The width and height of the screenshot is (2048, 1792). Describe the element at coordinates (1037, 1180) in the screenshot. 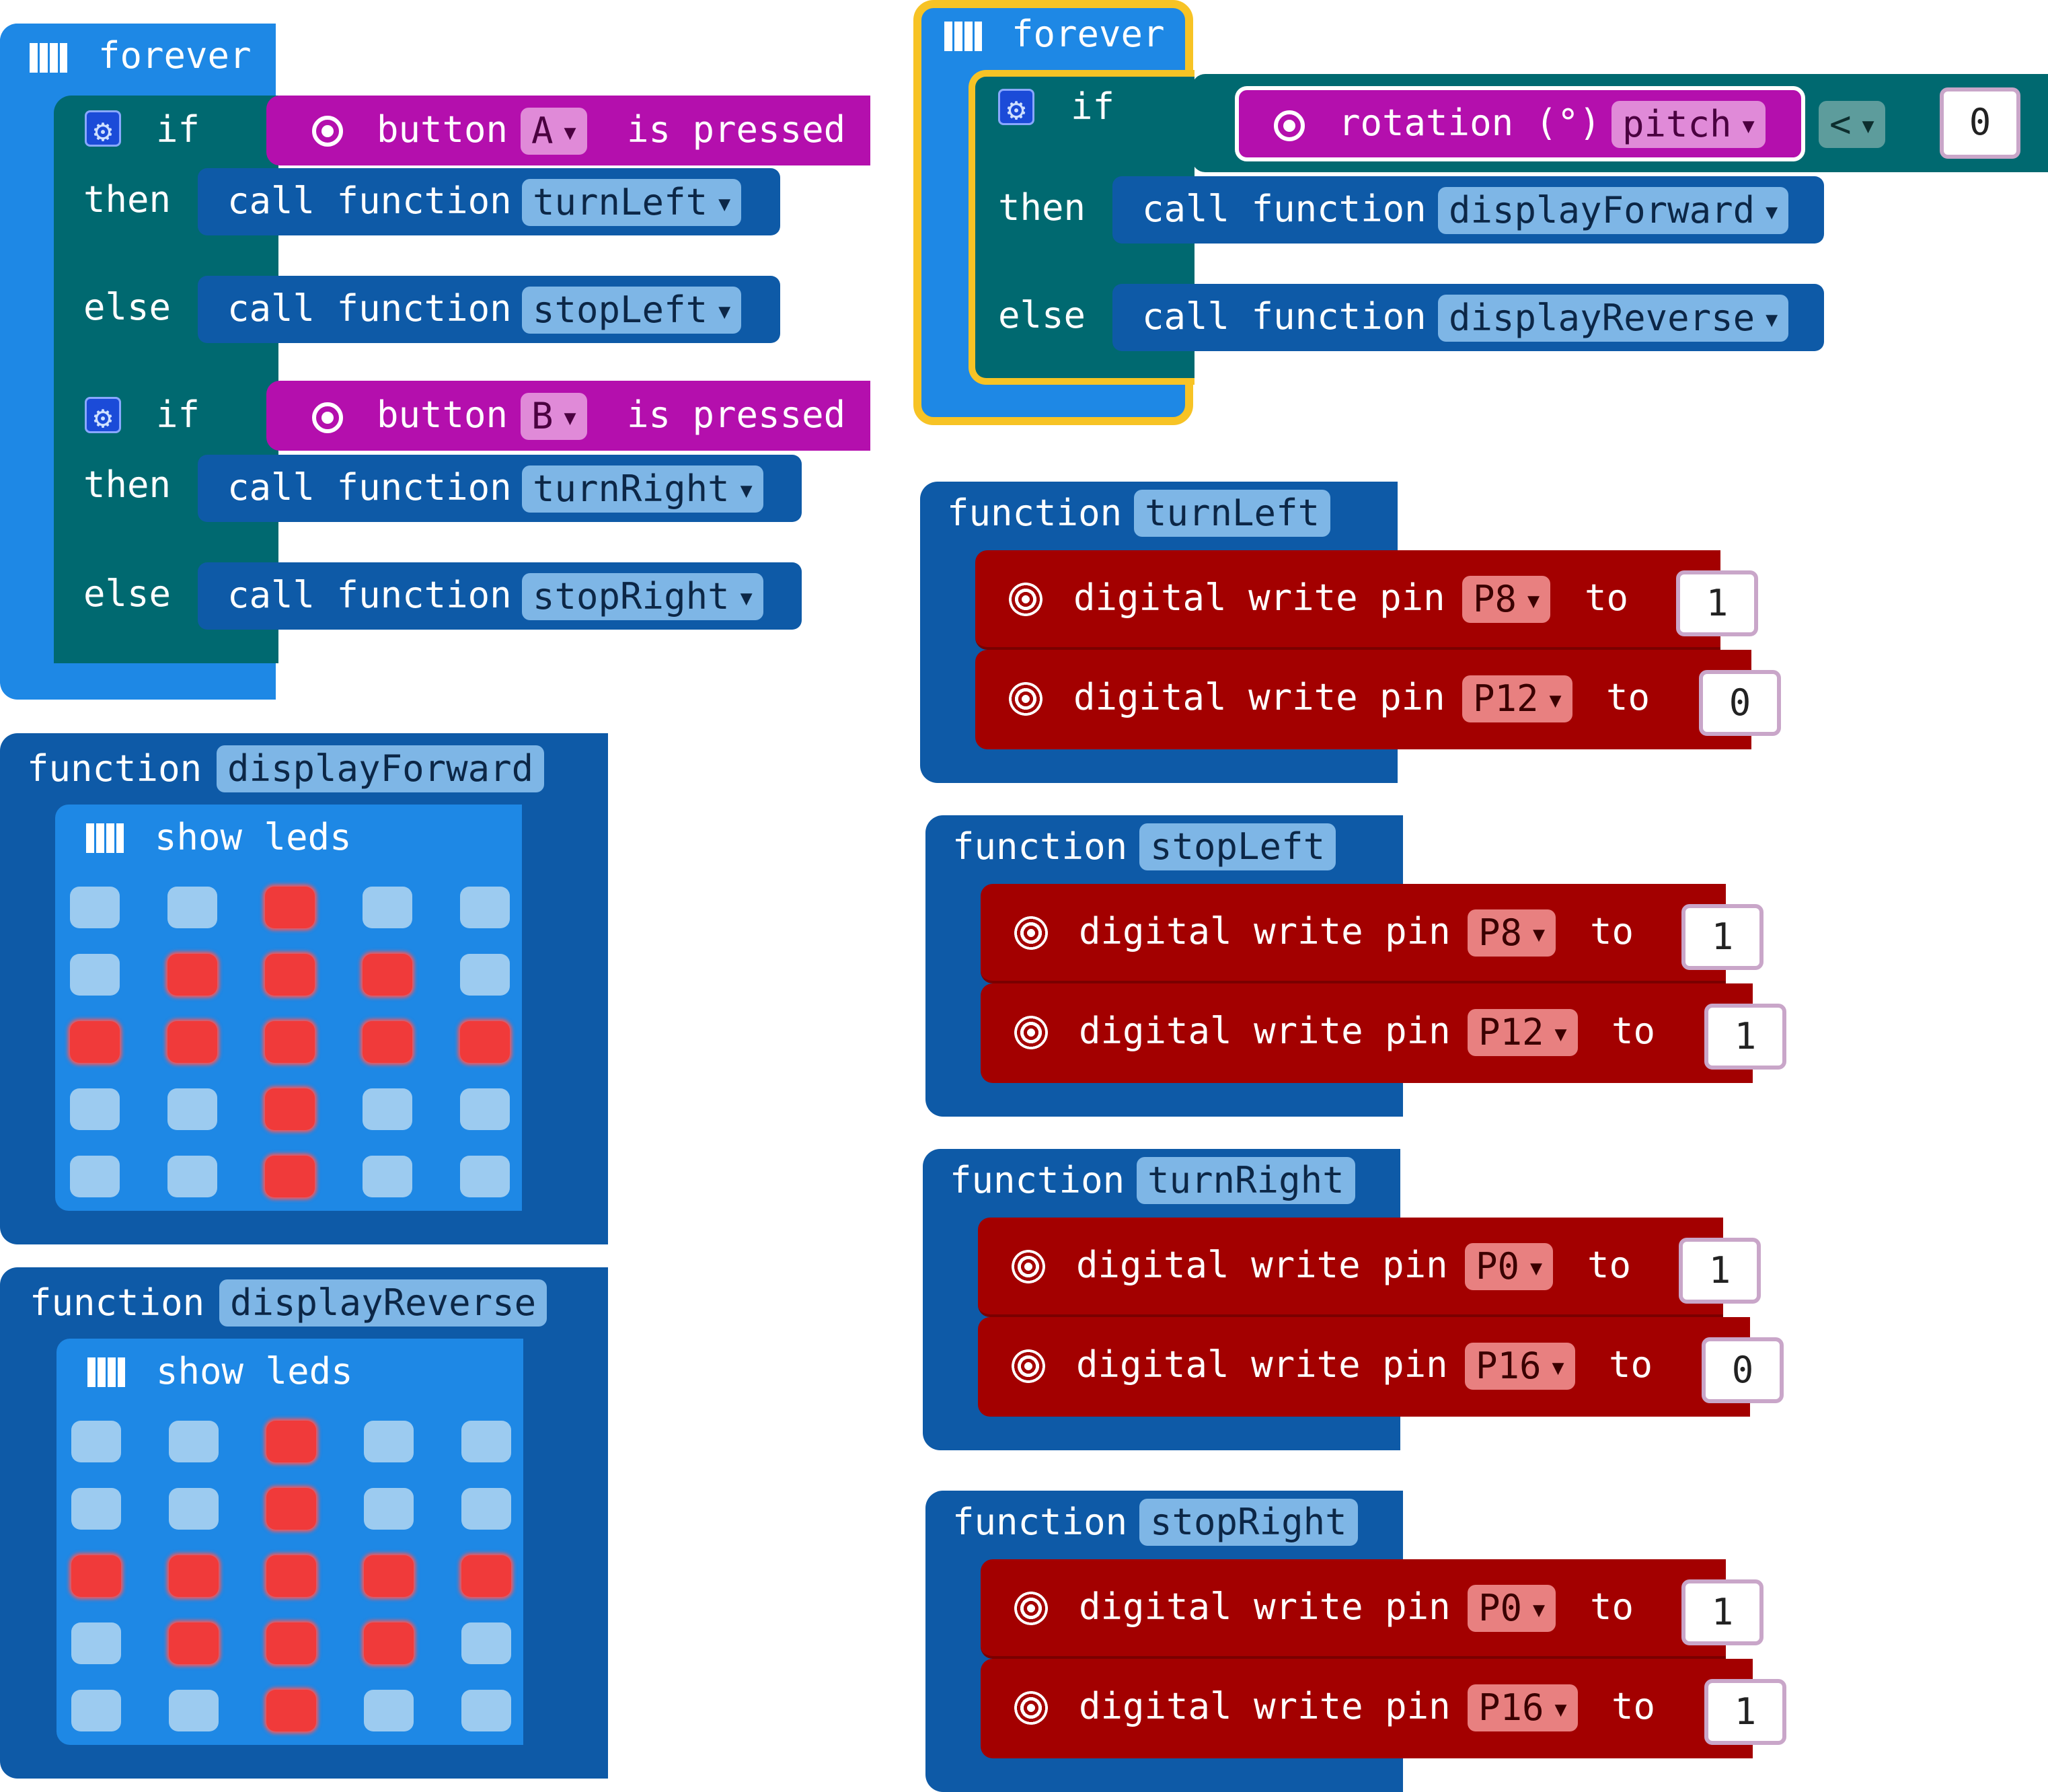

I see `function-label: function` at that location.